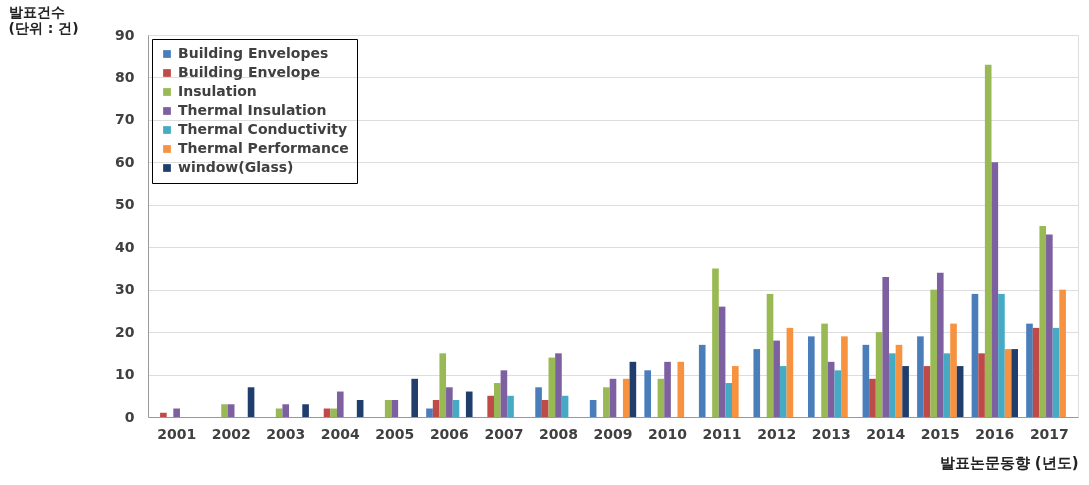  I want to click on x-axis-title: 발표논문동향 (년도), so click(1009, 462).